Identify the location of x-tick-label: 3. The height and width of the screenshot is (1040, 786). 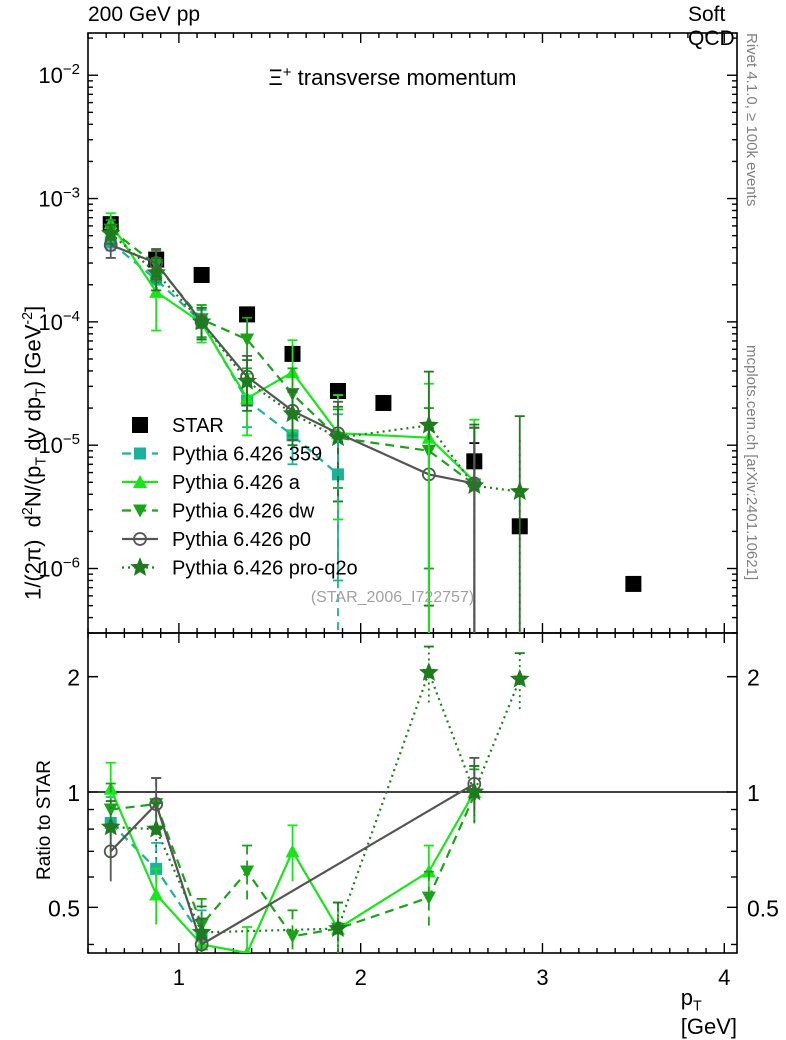
(542, 977).